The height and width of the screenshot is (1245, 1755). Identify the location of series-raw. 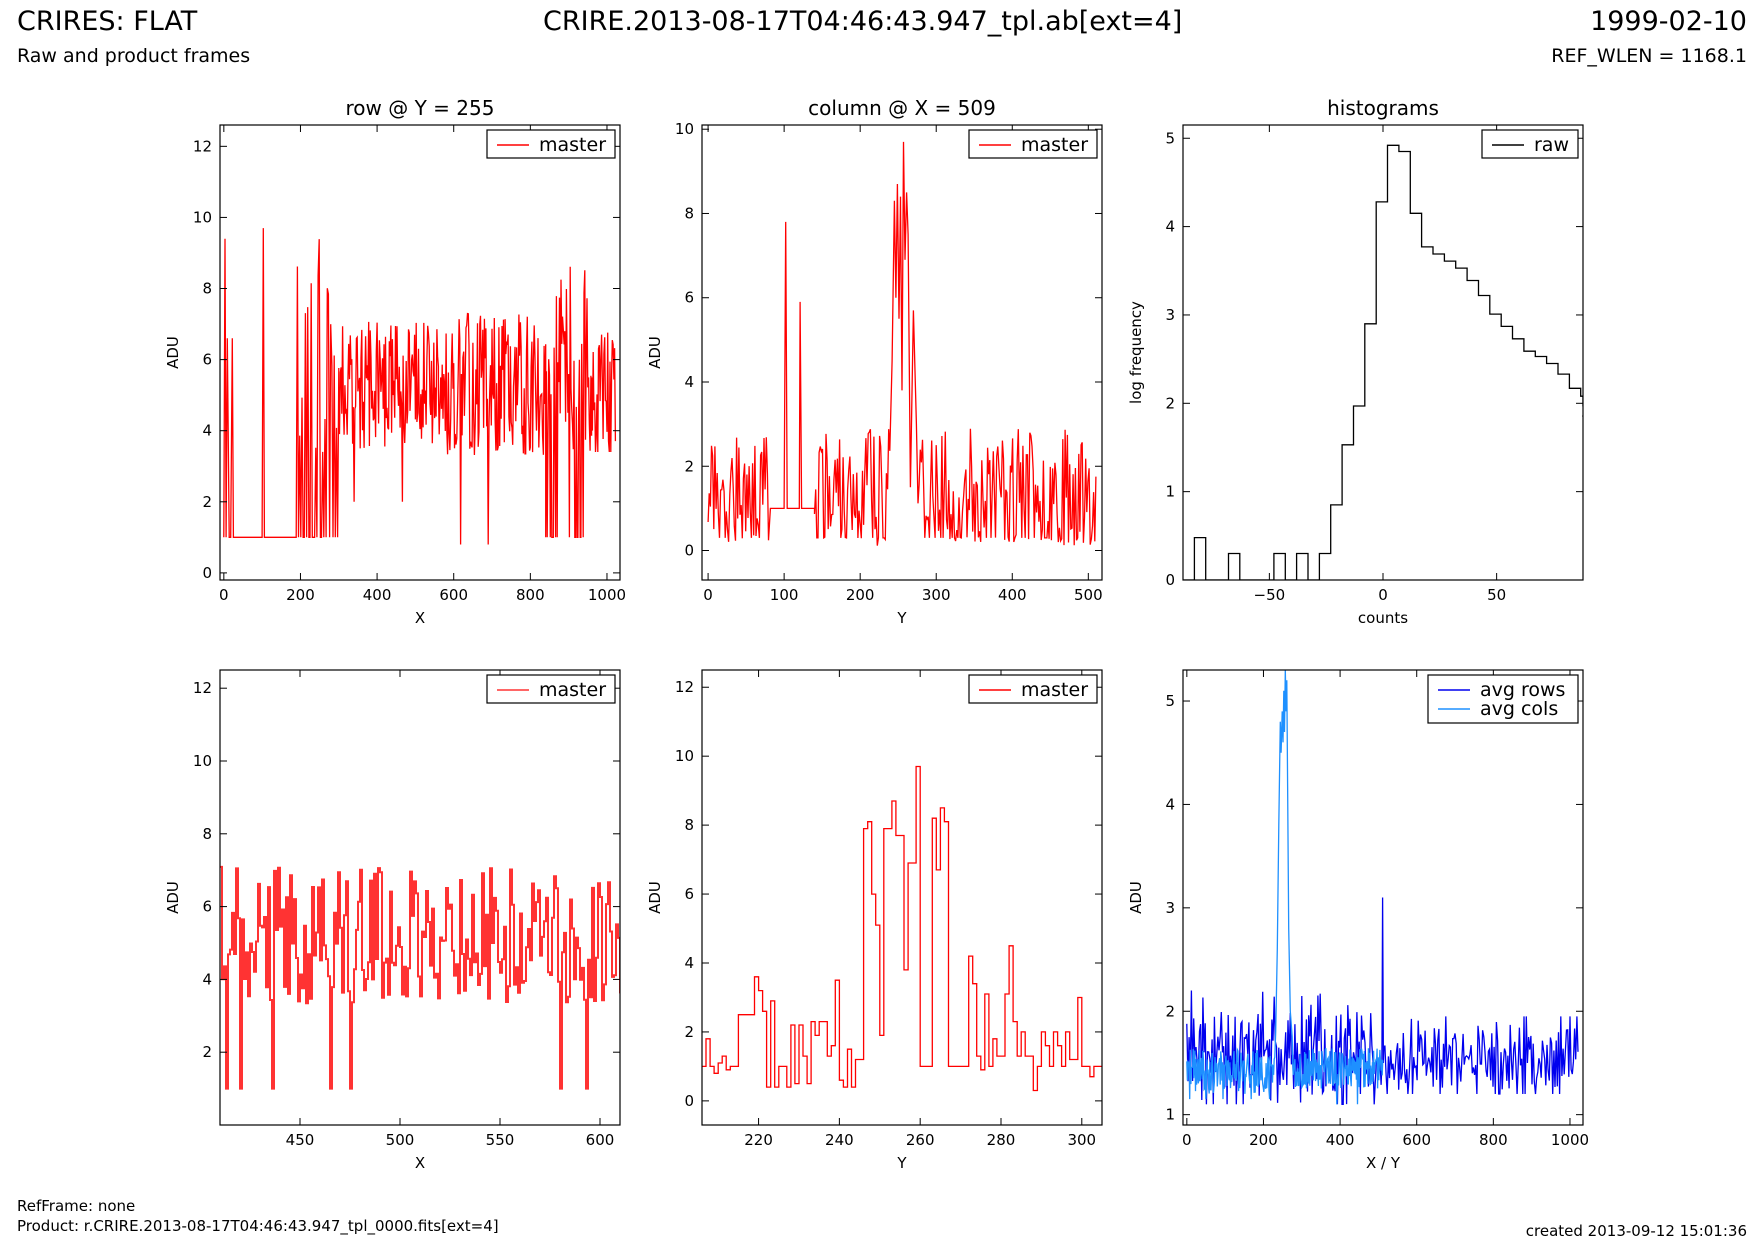
(1383, 362).